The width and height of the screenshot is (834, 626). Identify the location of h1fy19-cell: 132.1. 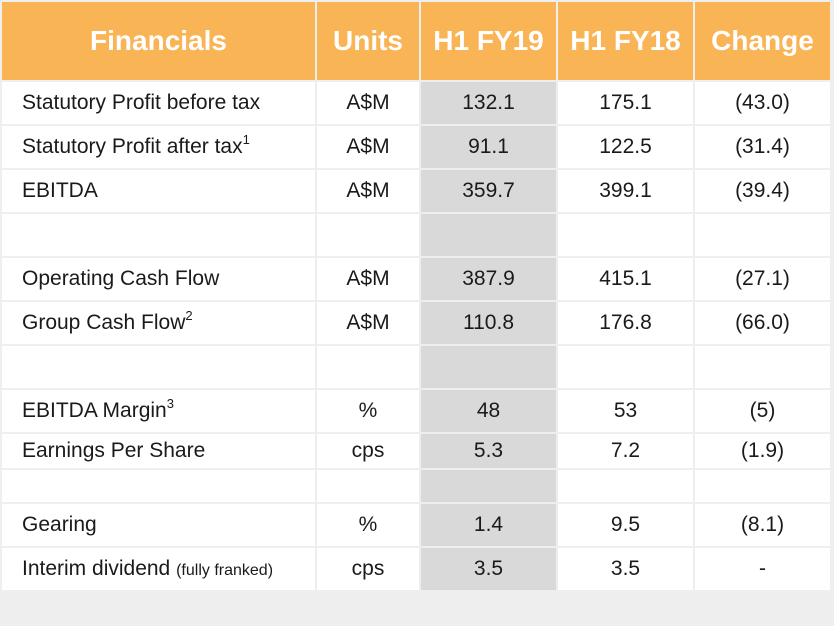
(488, 103).